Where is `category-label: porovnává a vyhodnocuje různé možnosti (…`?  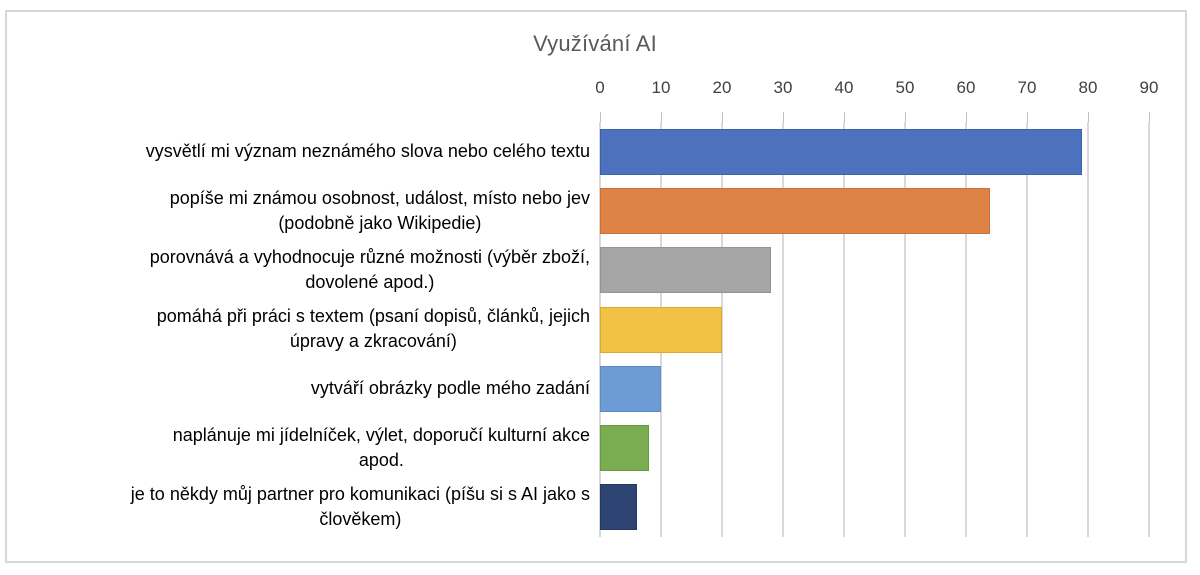
category-label: porovnává a vyhodnocuje různé možnosti (… is located at coordinates (309, 270).